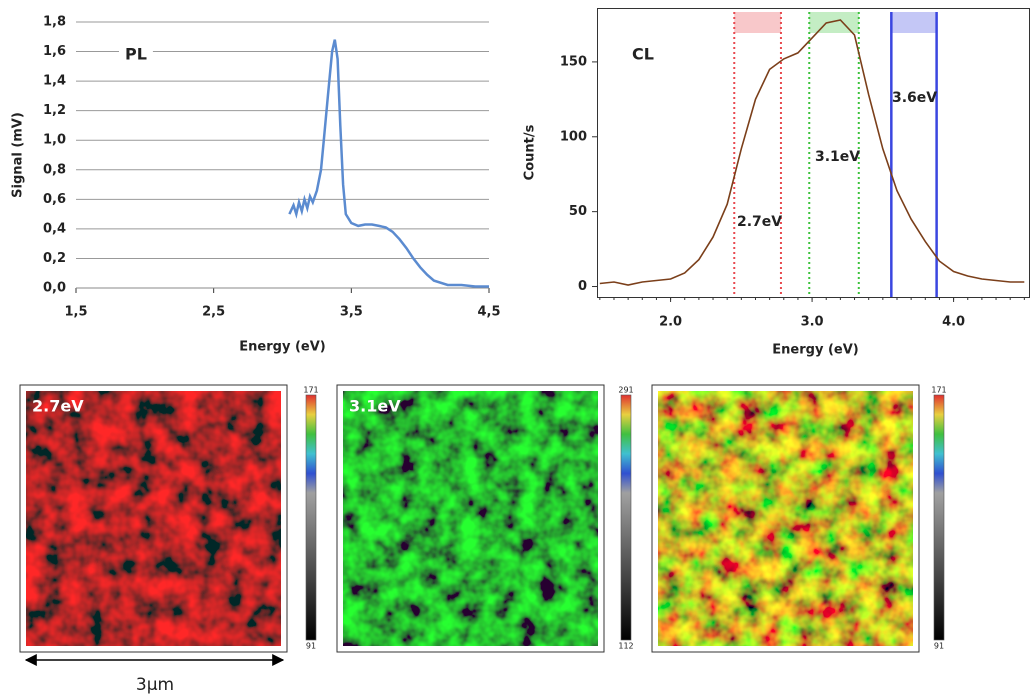 This screenshot has height=695, width=1030. What do you see at coordinates (530, 152) in the screenshot?
I see `y-axis-label: Count/s` at bounding box center [530, 152].